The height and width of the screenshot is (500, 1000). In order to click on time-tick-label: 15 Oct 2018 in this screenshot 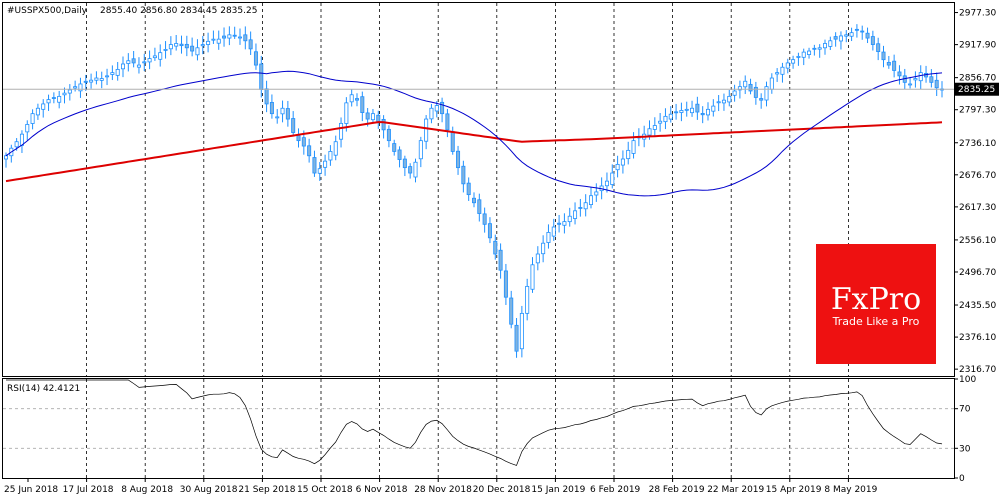, I will do `click(325, 490)`.